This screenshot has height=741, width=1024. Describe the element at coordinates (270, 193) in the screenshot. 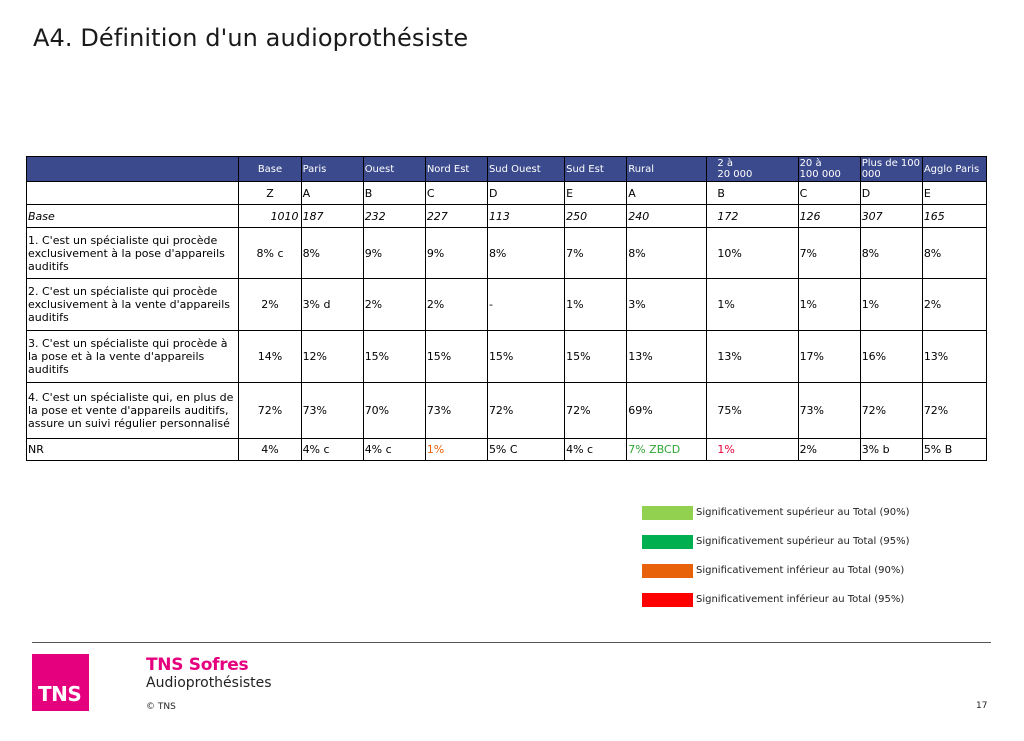

I see `column-letter: Z` at that location.